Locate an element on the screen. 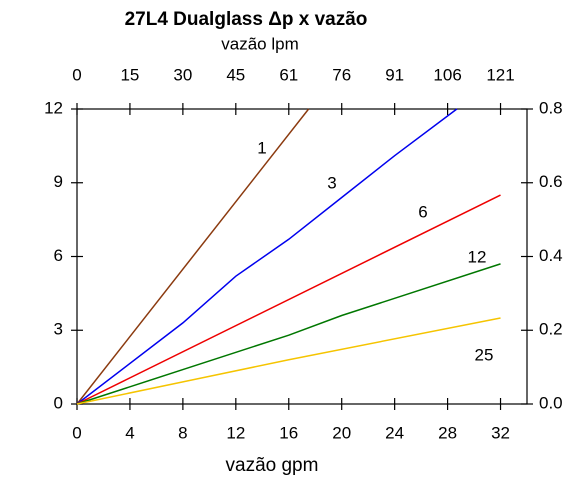 This screenshot has height=486, width=574. y2-tick-label: 0.6 is located at coordinates (551, 181).